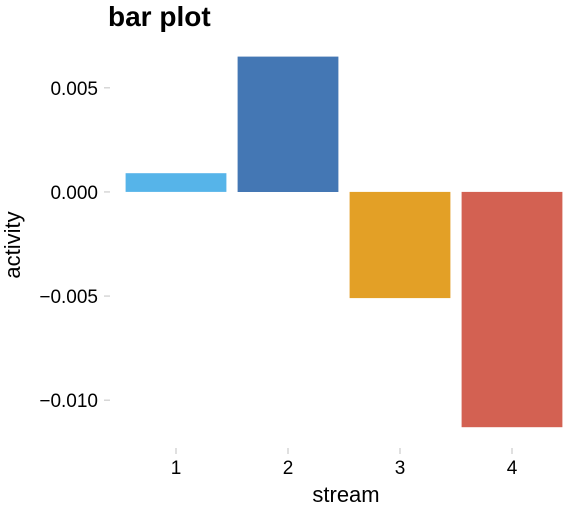 This screenshot has width=588, height=506. I want to click on x-tick-label-1: 1, so click(176, 468).